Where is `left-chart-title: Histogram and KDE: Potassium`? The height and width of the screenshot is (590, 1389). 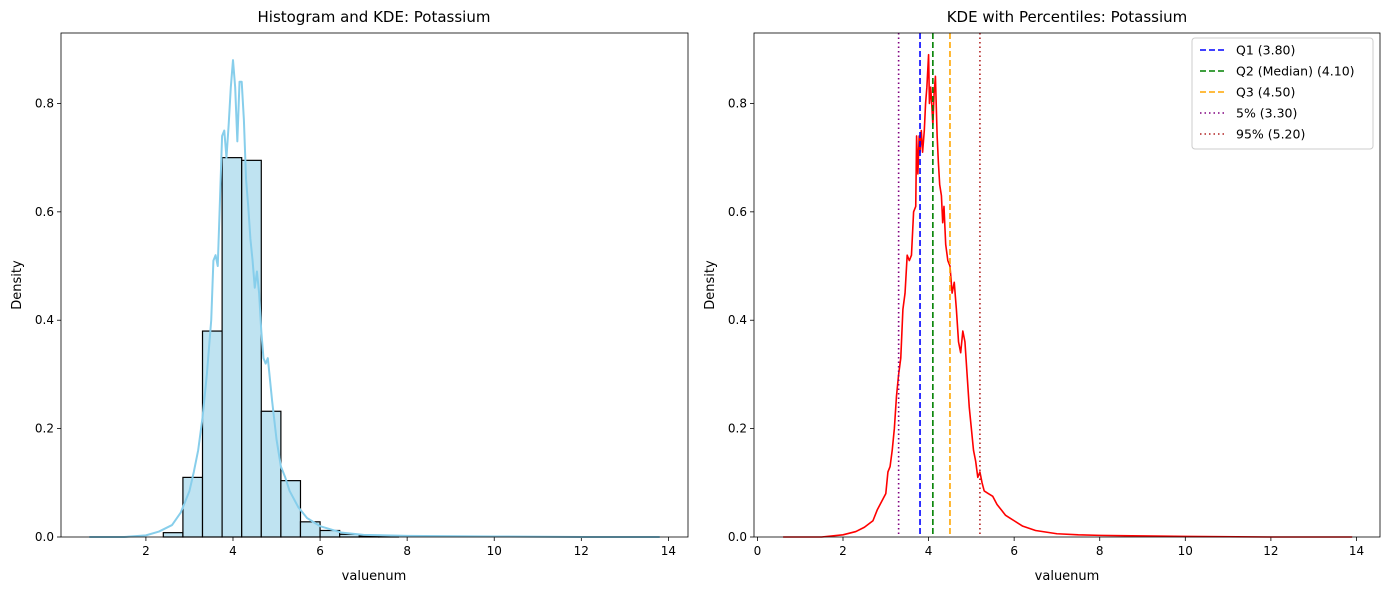 left-chart-title: Histogram and KDE: Potassium is located at coordinates (374, 17).